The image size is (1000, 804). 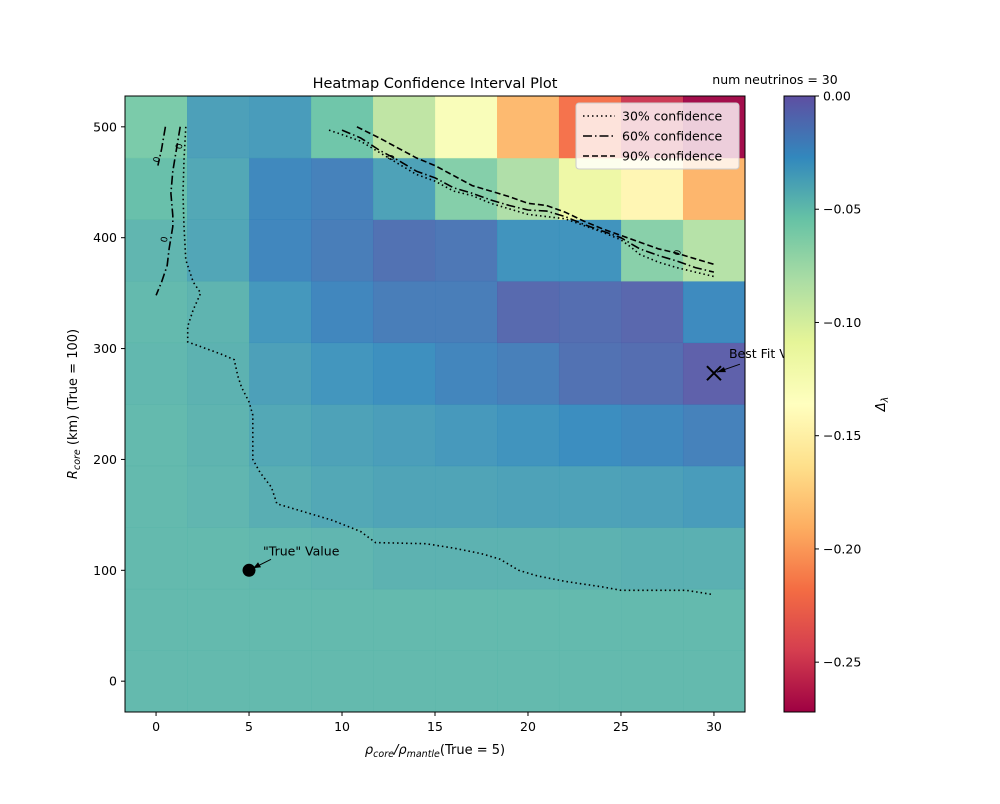 I want to click on colorbar-tick-label: −0.15, so click(x=842, y=435).